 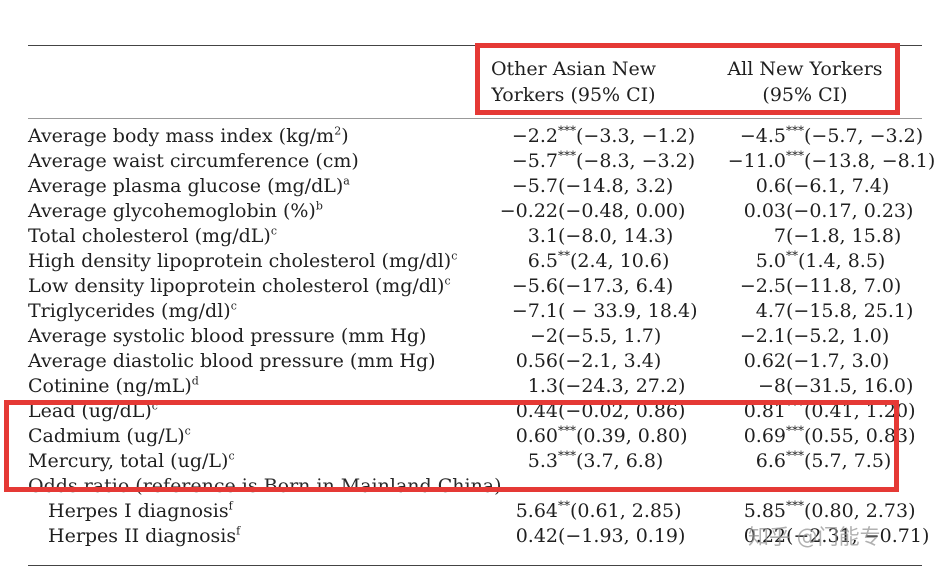 I want to click on estimate-cell-c1: −2(−5.5, 1.7), so click(x=565, y=336).